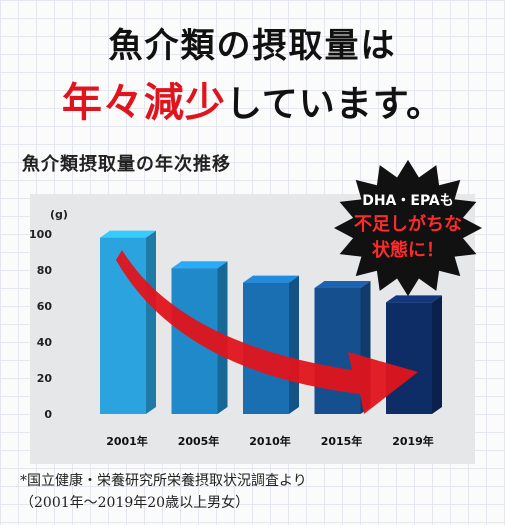 The image size is (505, 525). Describe the element at coordinates (41, 234) in the screenshot. I see `y-tick-label: 100` at that location.